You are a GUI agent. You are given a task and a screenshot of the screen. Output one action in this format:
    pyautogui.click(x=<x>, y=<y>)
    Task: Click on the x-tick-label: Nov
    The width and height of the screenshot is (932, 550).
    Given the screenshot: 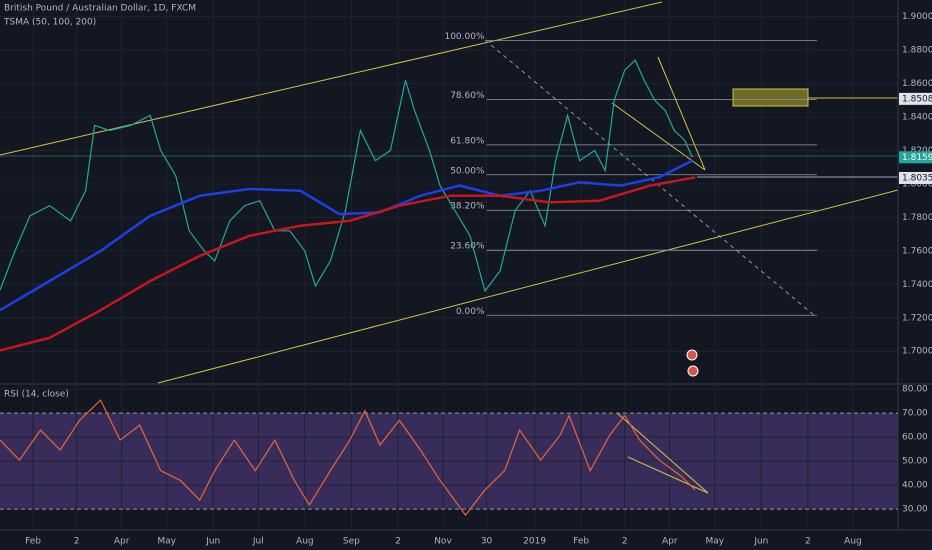 What is the action you would take?
    pyautogui.click(x=443, y=542)
    